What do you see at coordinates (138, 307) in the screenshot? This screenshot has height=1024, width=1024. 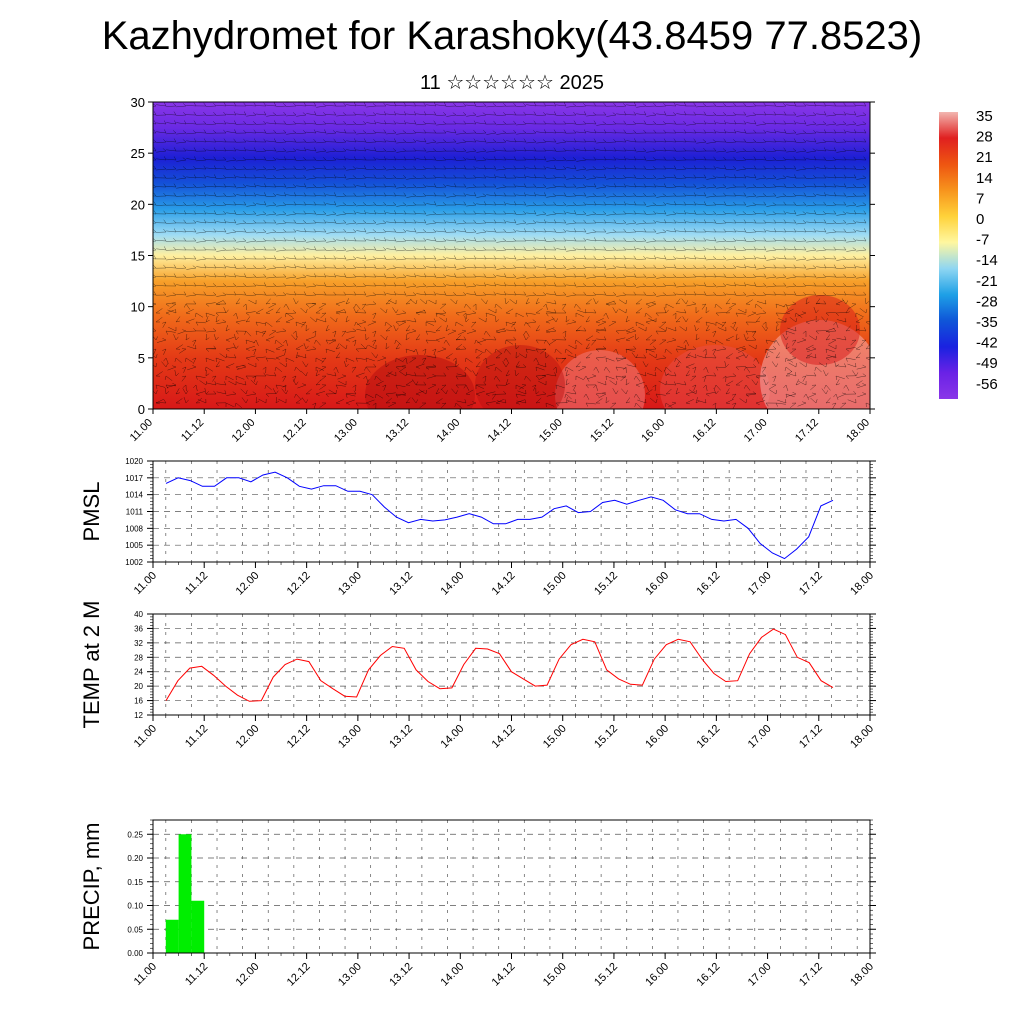 I see `heatmap-y-tick-label: 10` at bounding box center [138, 307].